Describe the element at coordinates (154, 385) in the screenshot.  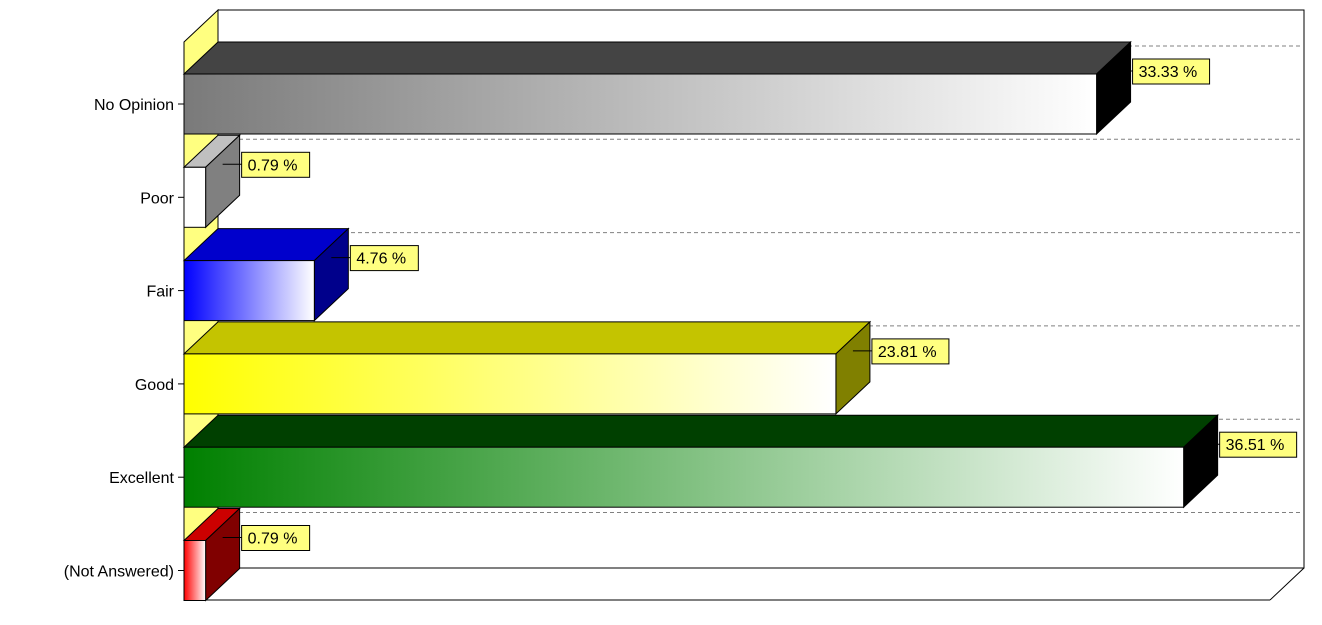
I see `category-label: Good` at that location.